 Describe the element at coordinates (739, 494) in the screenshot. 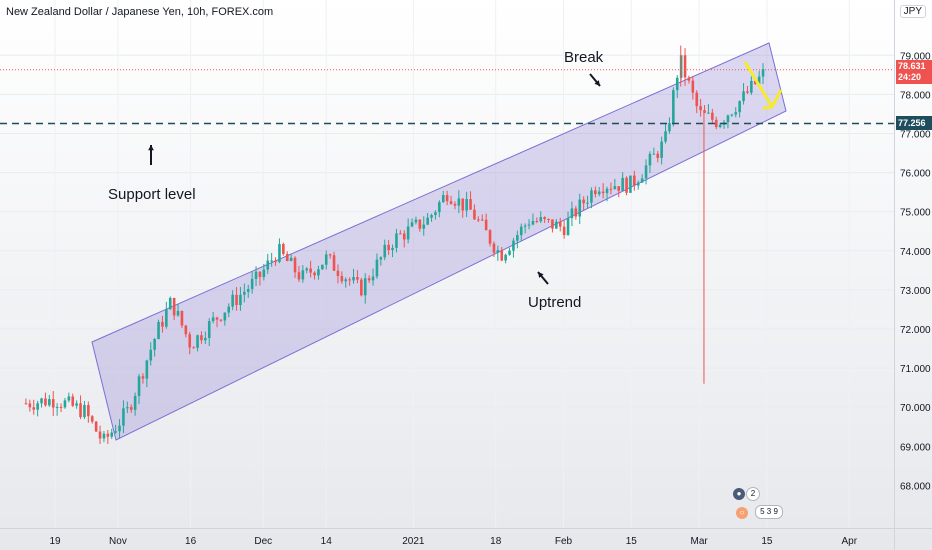

I see `flag-event-icon: ●` at that location.